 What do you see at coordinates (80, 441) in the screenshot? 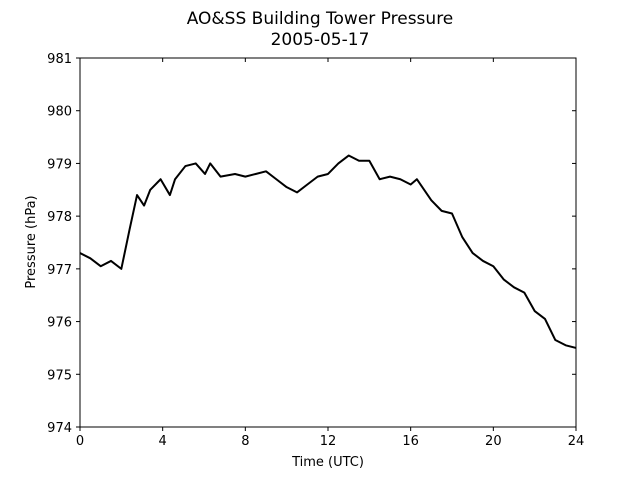
I see `x-tick-label: 0` at bounding box center [80, 441].